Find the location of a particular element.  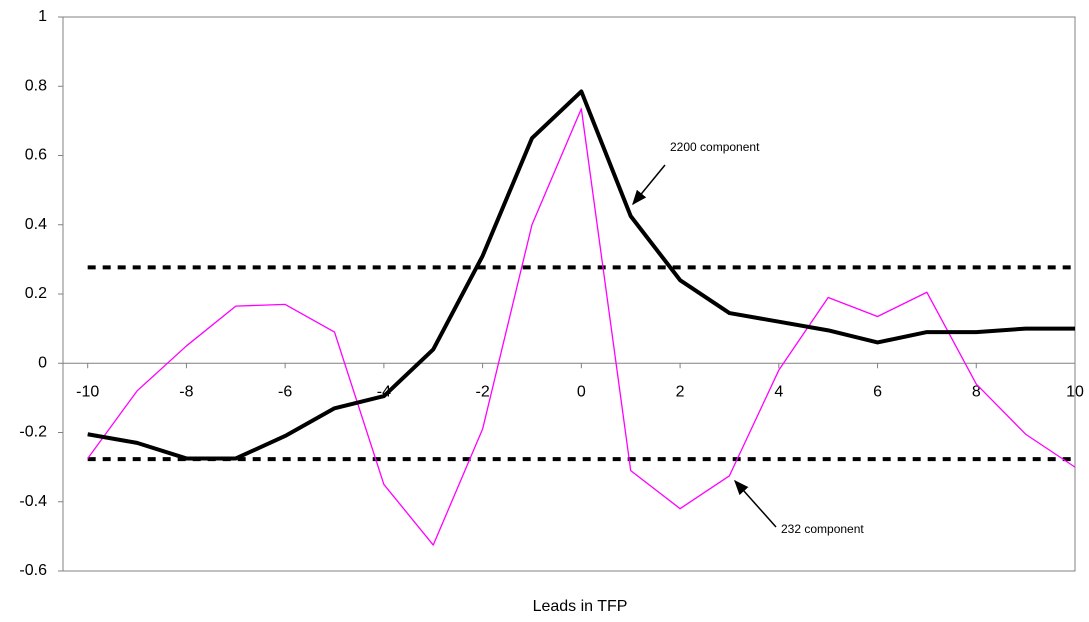

y-tick-label: 0.8 is located at coordinates (36, 85).